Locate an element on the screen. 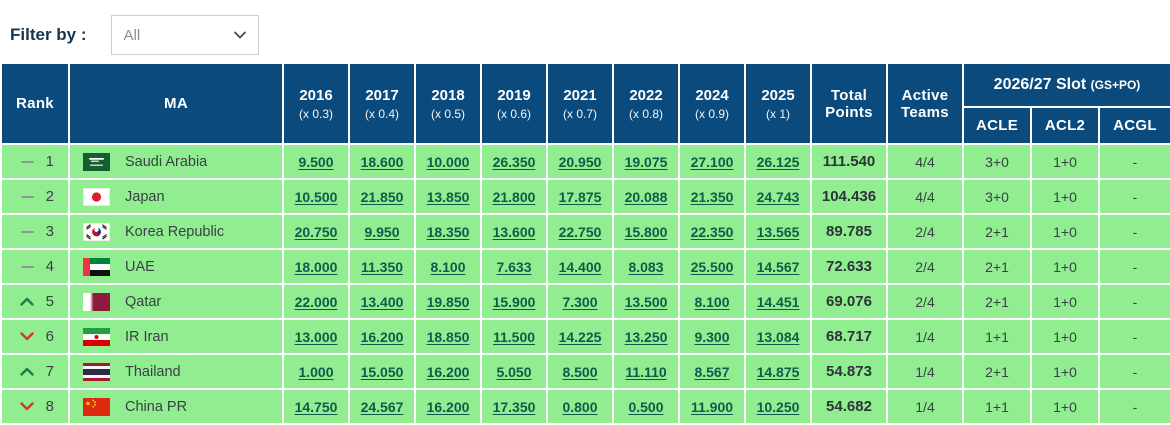 Image resolution: width=1170 pixels, height=425 pixels. points-link: 1.000 is located at coordinates (316, 371).